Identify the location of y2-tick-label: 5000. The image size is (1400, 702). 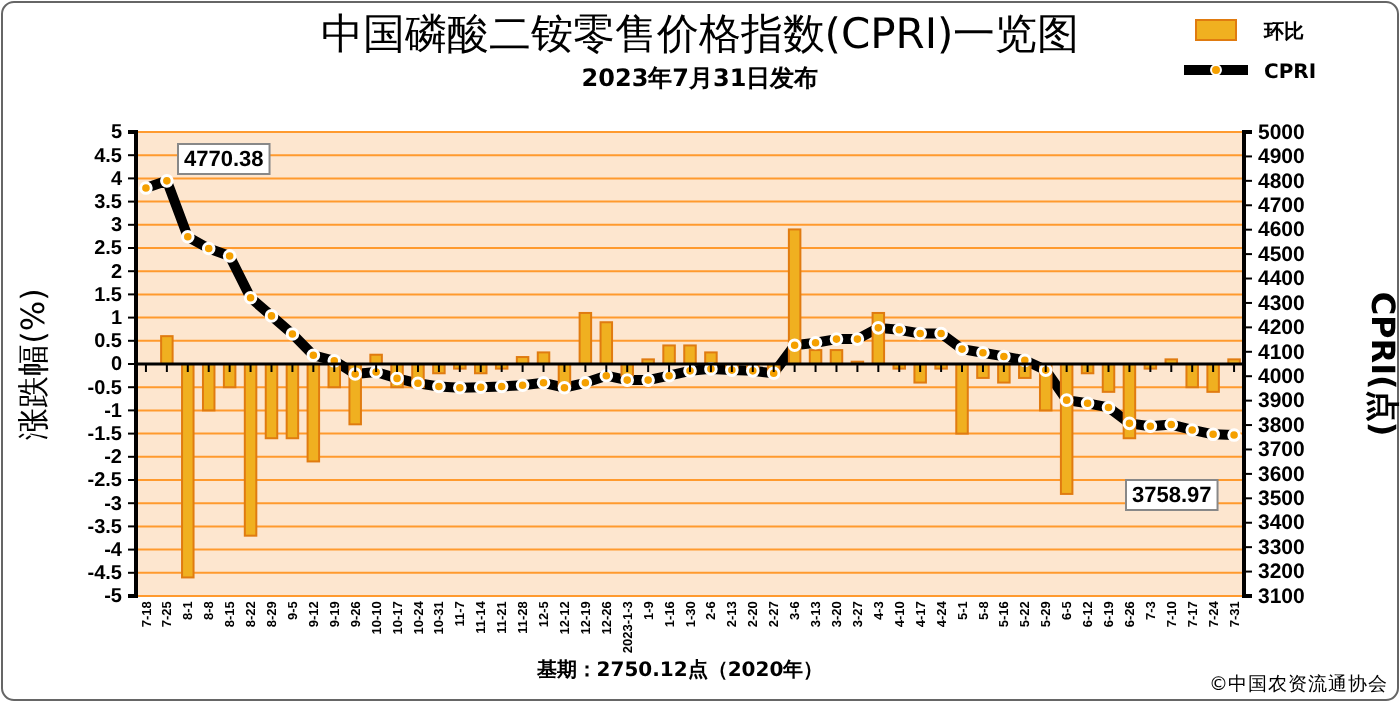
(1282, 132).